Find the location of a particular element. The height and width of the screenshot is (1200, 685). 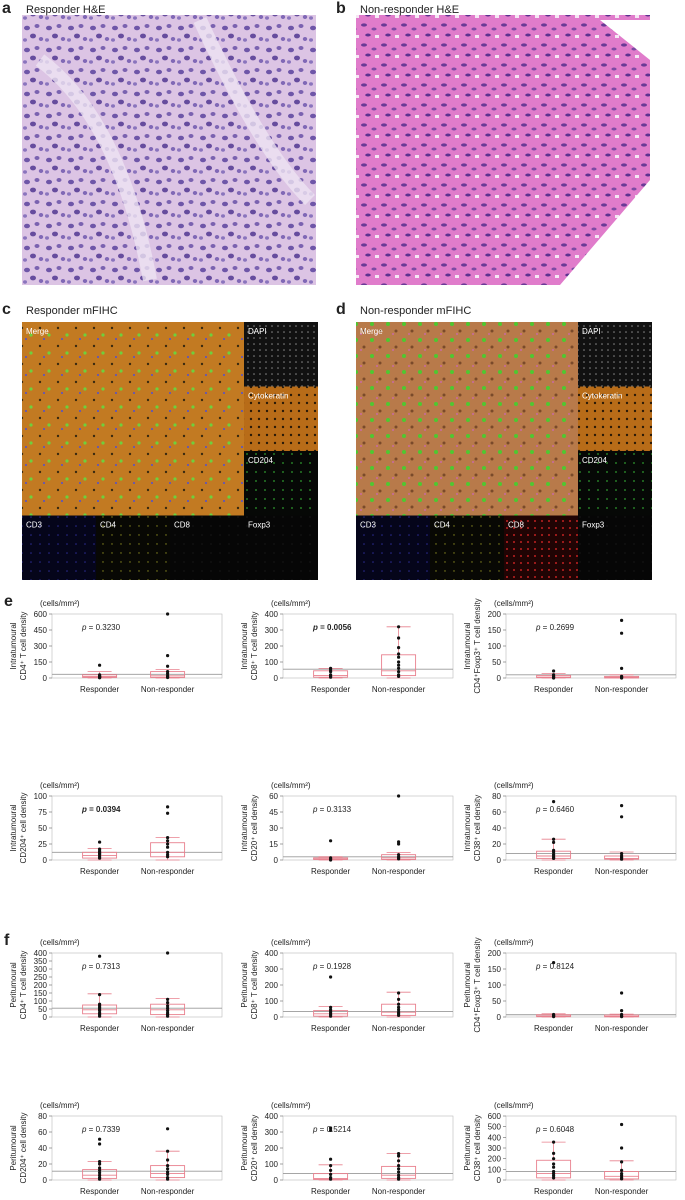

y-axis-label: CD4⁺ T cell density is located at coordinates (23, 646).